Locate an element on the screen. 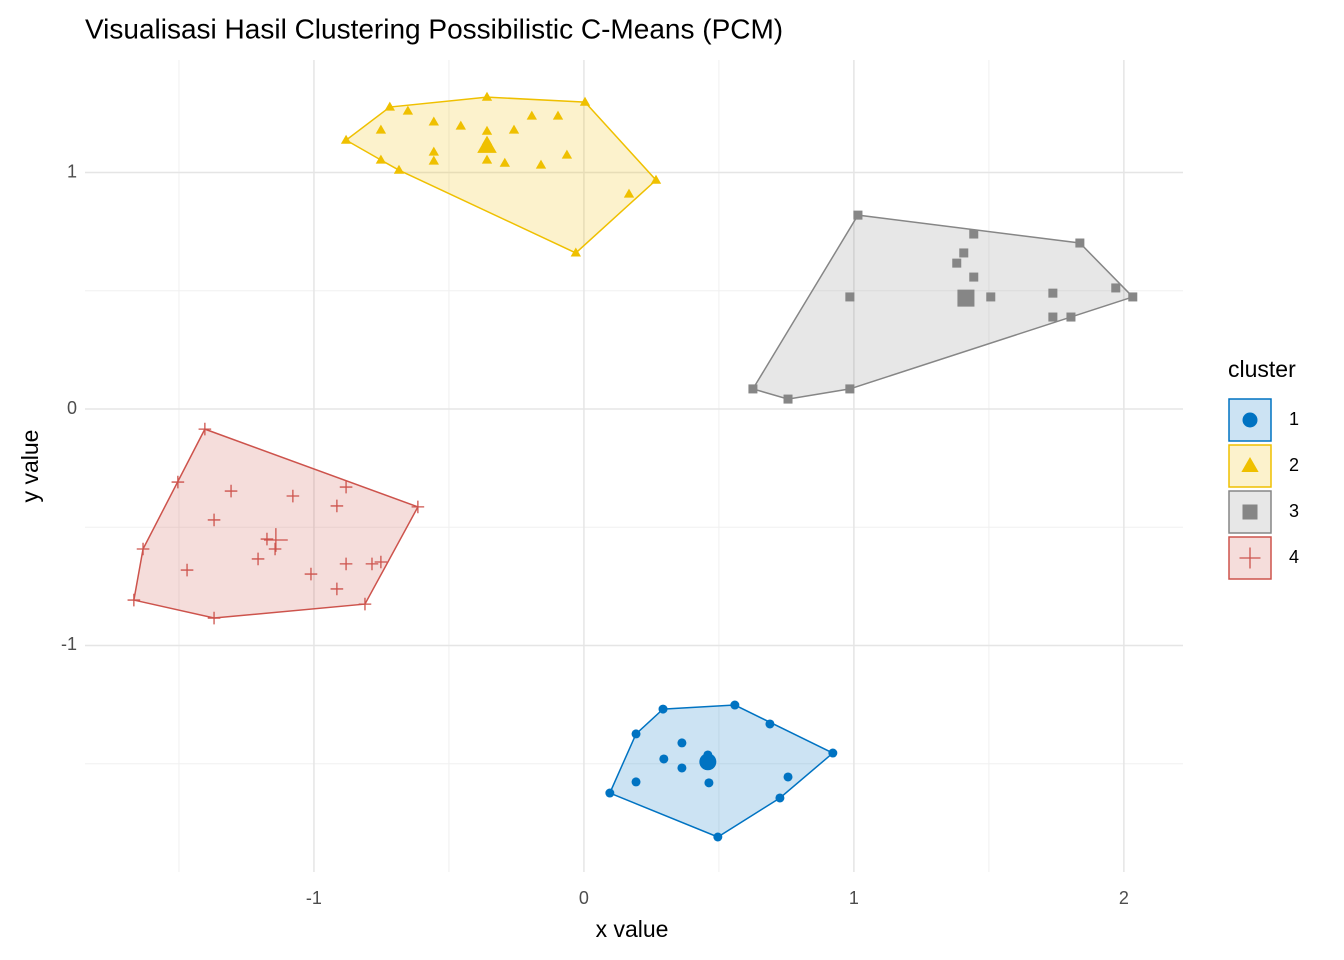  legend-label: 1 is located at coordinates (1294, 419).